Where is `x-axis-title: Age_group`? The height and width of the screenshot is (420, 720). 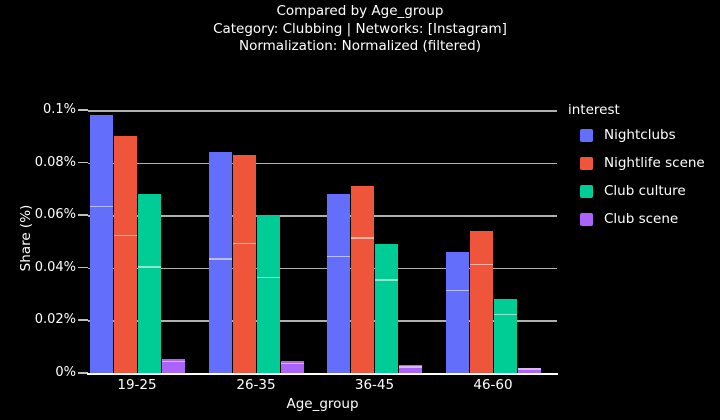 x-axis-title: Age_group is located at coordinates (322, 404).